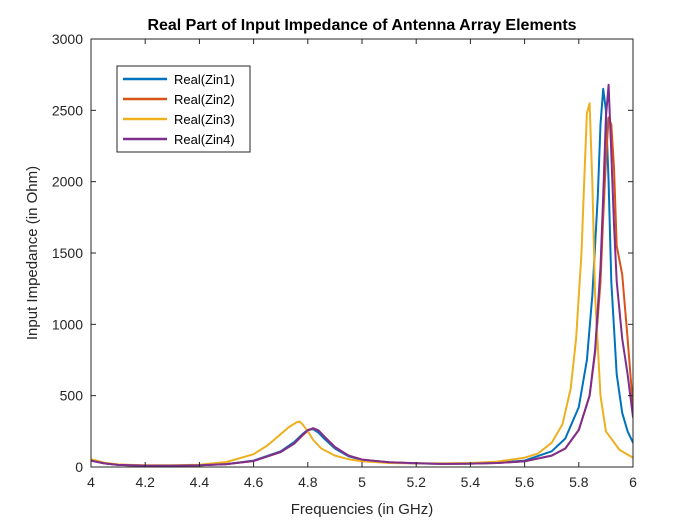 The width and height of the screenshot is (700, 525). What do you see at coordinates (416, 482) in the screenshot?
I see `x-tick-label: 5.2` at bounding box center [416, 482].